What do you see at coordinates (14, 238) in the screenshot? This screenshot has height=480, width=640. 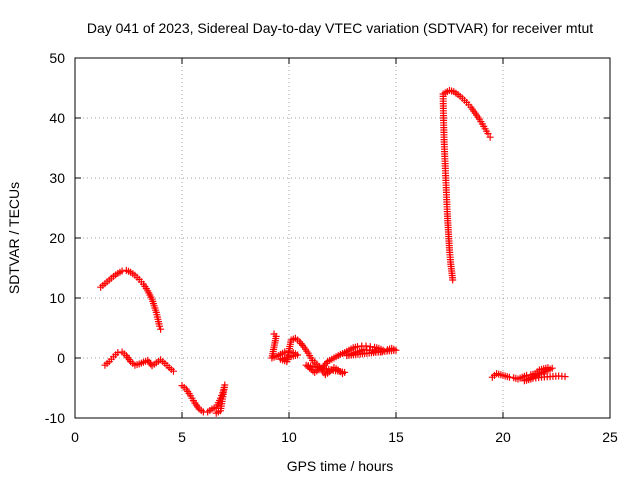 I see `y-axis-title: SDTVAR / TECUs` at bounding box center [14, 238].